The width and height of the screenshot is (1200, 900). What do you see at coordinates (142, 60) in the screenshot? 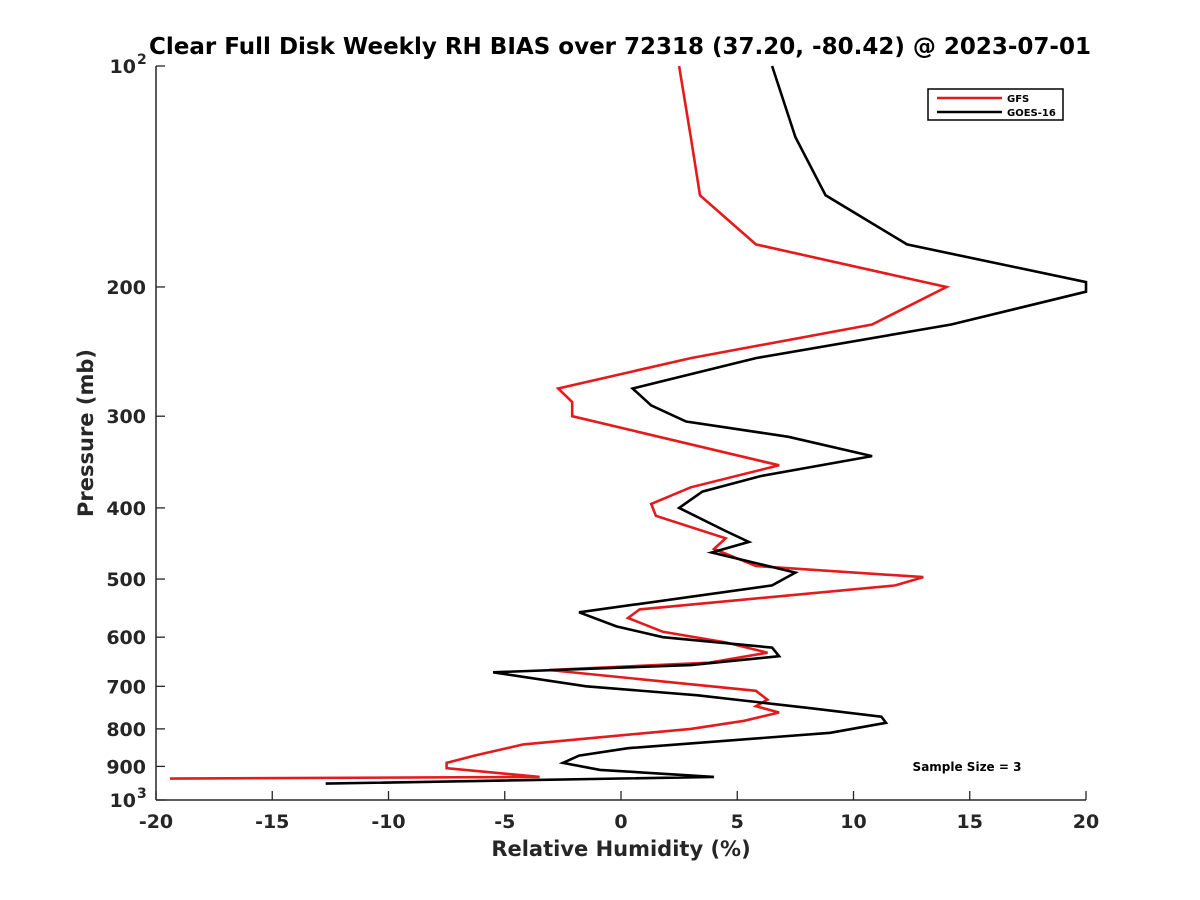
I see `y-tick-exponent: 2` at bounding box center [142, 60].